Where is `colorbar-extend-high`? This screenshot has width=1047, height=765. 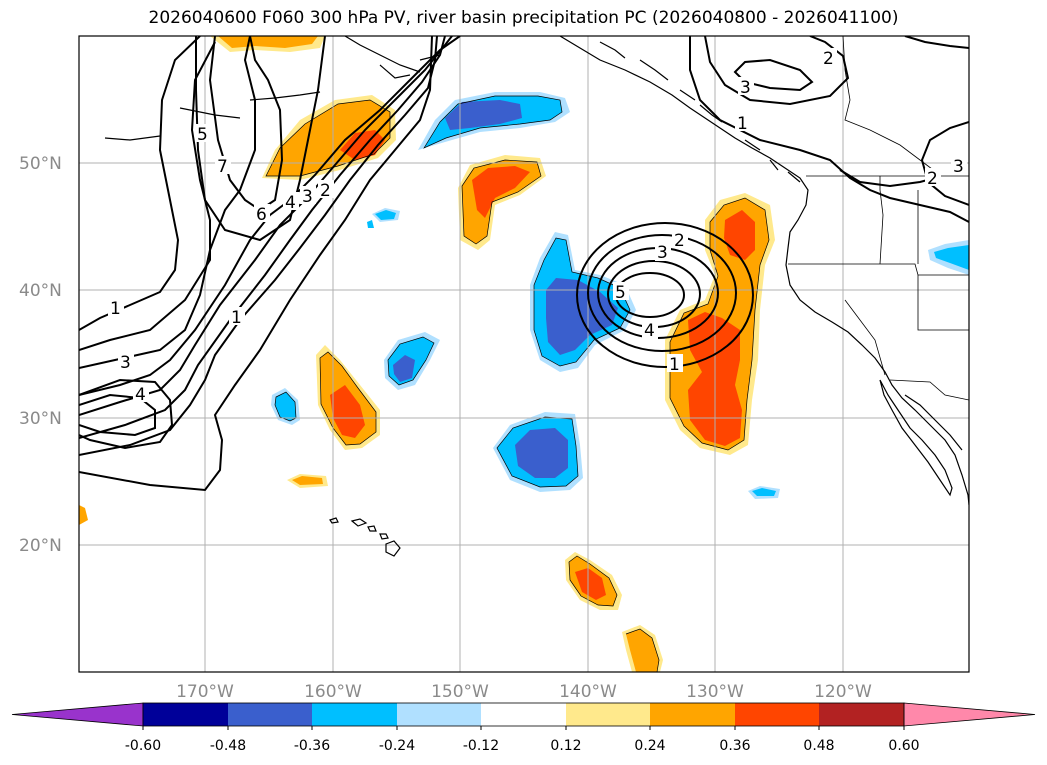 colorbar-extend-high is located at coordinates (969, 714).